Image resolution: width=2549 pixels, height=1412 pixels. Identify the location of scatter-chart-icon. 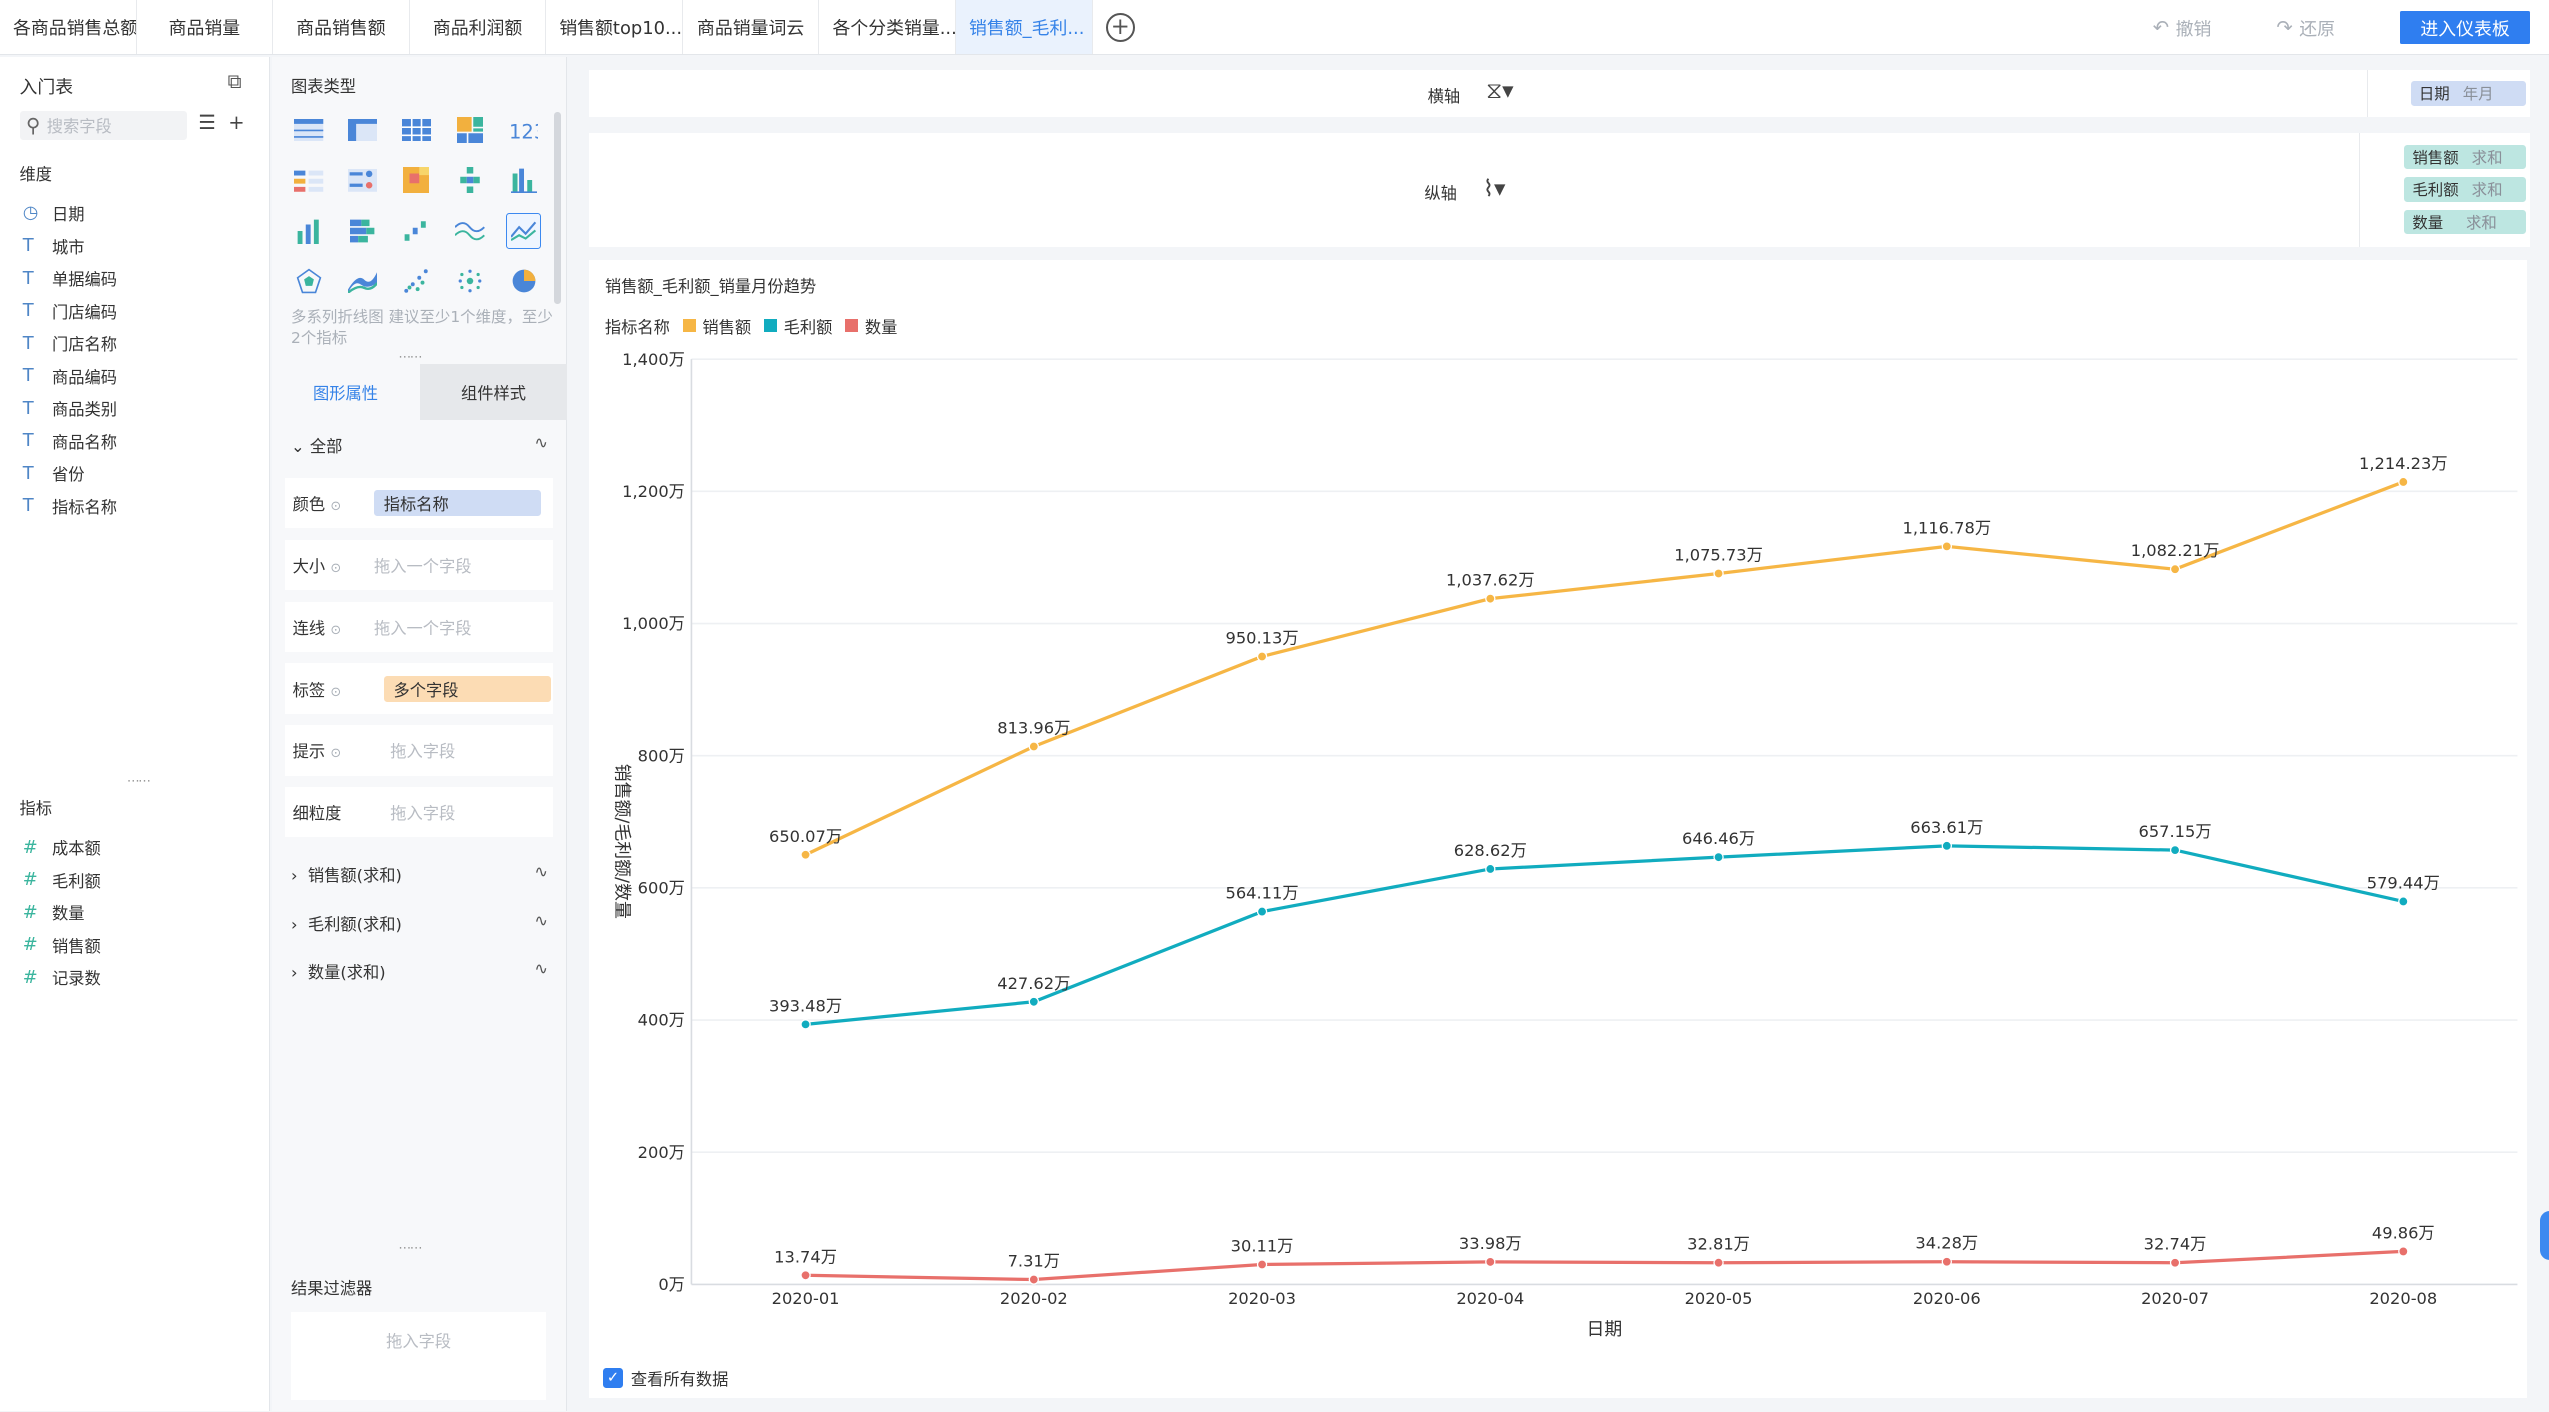
(416, 281).